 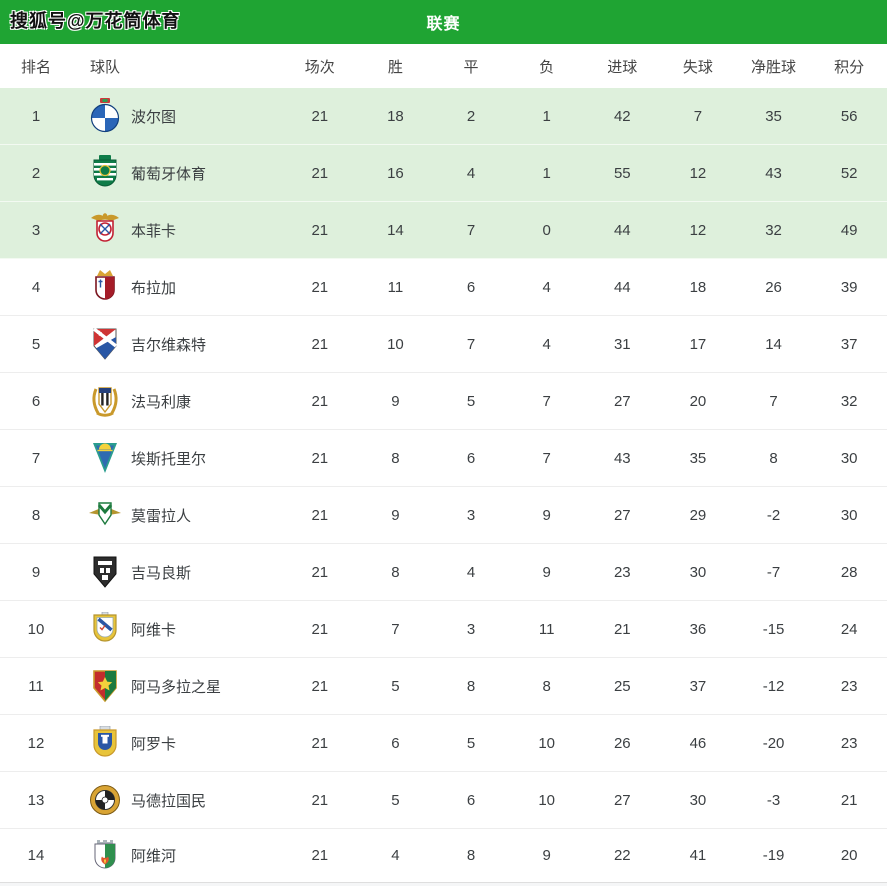 I want to click on team-name: 阿维卡, so click(x=154, y=630).